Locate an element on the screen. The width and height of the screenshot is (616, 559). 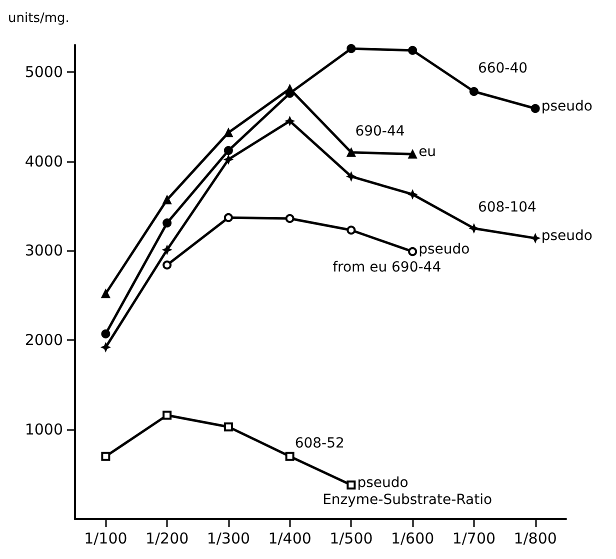
x-tick-label: 1/800 is located at coordinates (535, 539).